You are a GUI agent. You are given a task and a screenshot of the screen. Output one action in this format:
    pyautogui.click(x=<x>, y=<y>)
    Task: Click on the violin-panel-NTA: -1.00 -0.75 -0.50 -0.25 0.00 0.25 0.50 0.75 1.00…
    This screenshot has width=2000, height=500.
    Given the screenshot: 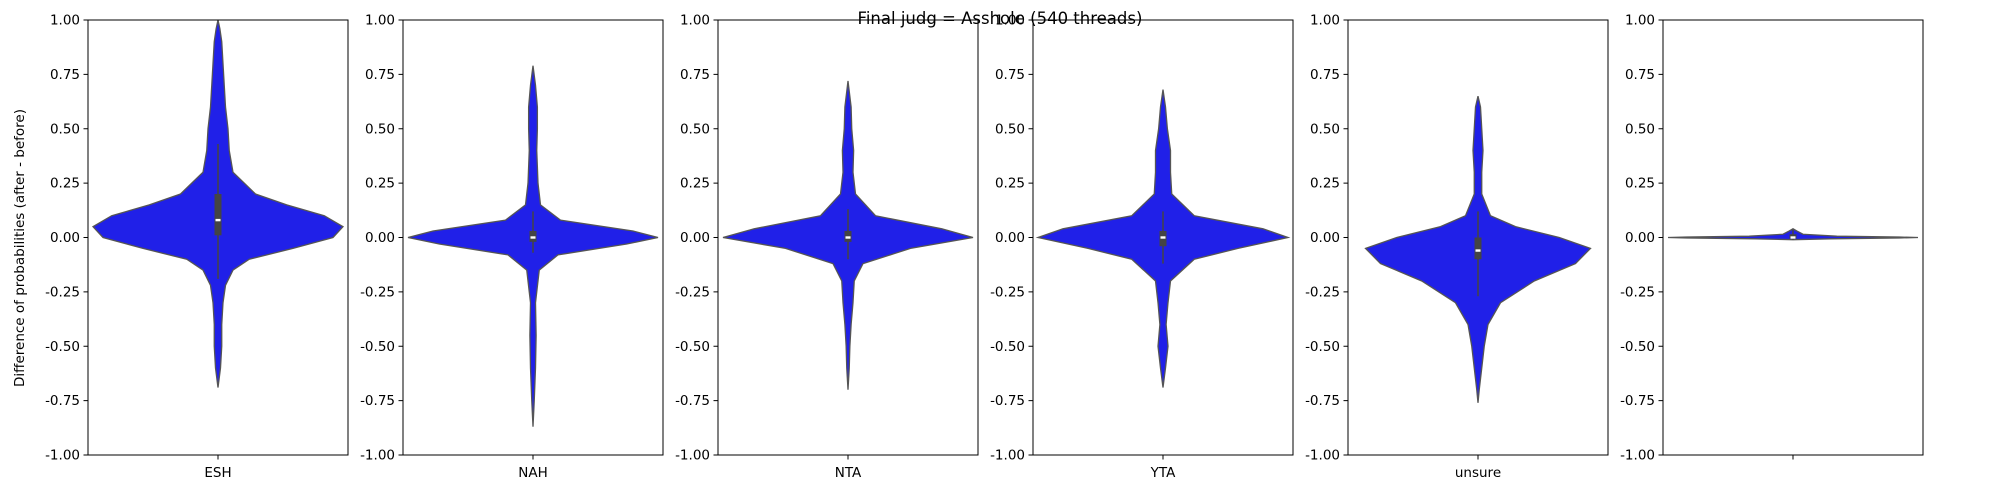 What is the action you would take?
    pyautogui.click(x=827, y=247)
    